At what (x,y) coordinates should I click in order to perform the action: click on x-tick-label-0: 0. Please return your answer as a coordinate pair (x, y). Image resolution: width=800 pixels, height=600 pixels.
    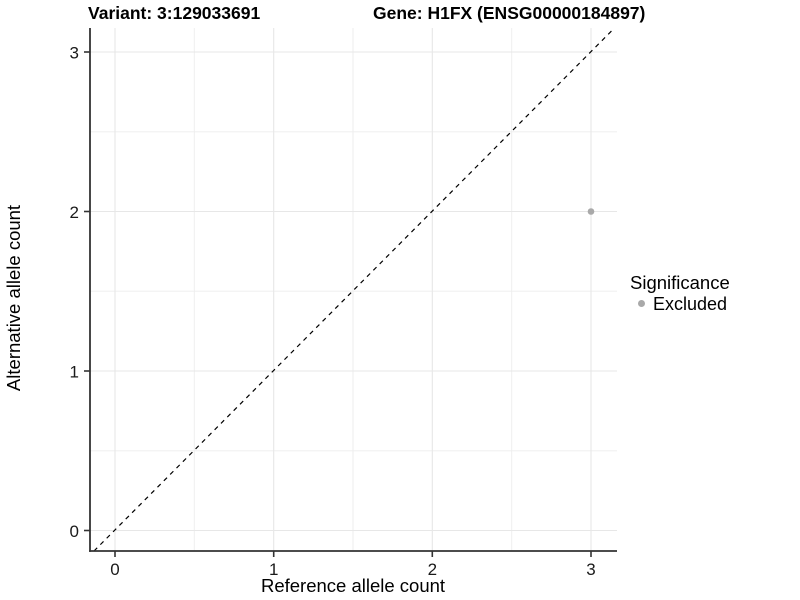
    Looking at the image, I should click on (114, 569).